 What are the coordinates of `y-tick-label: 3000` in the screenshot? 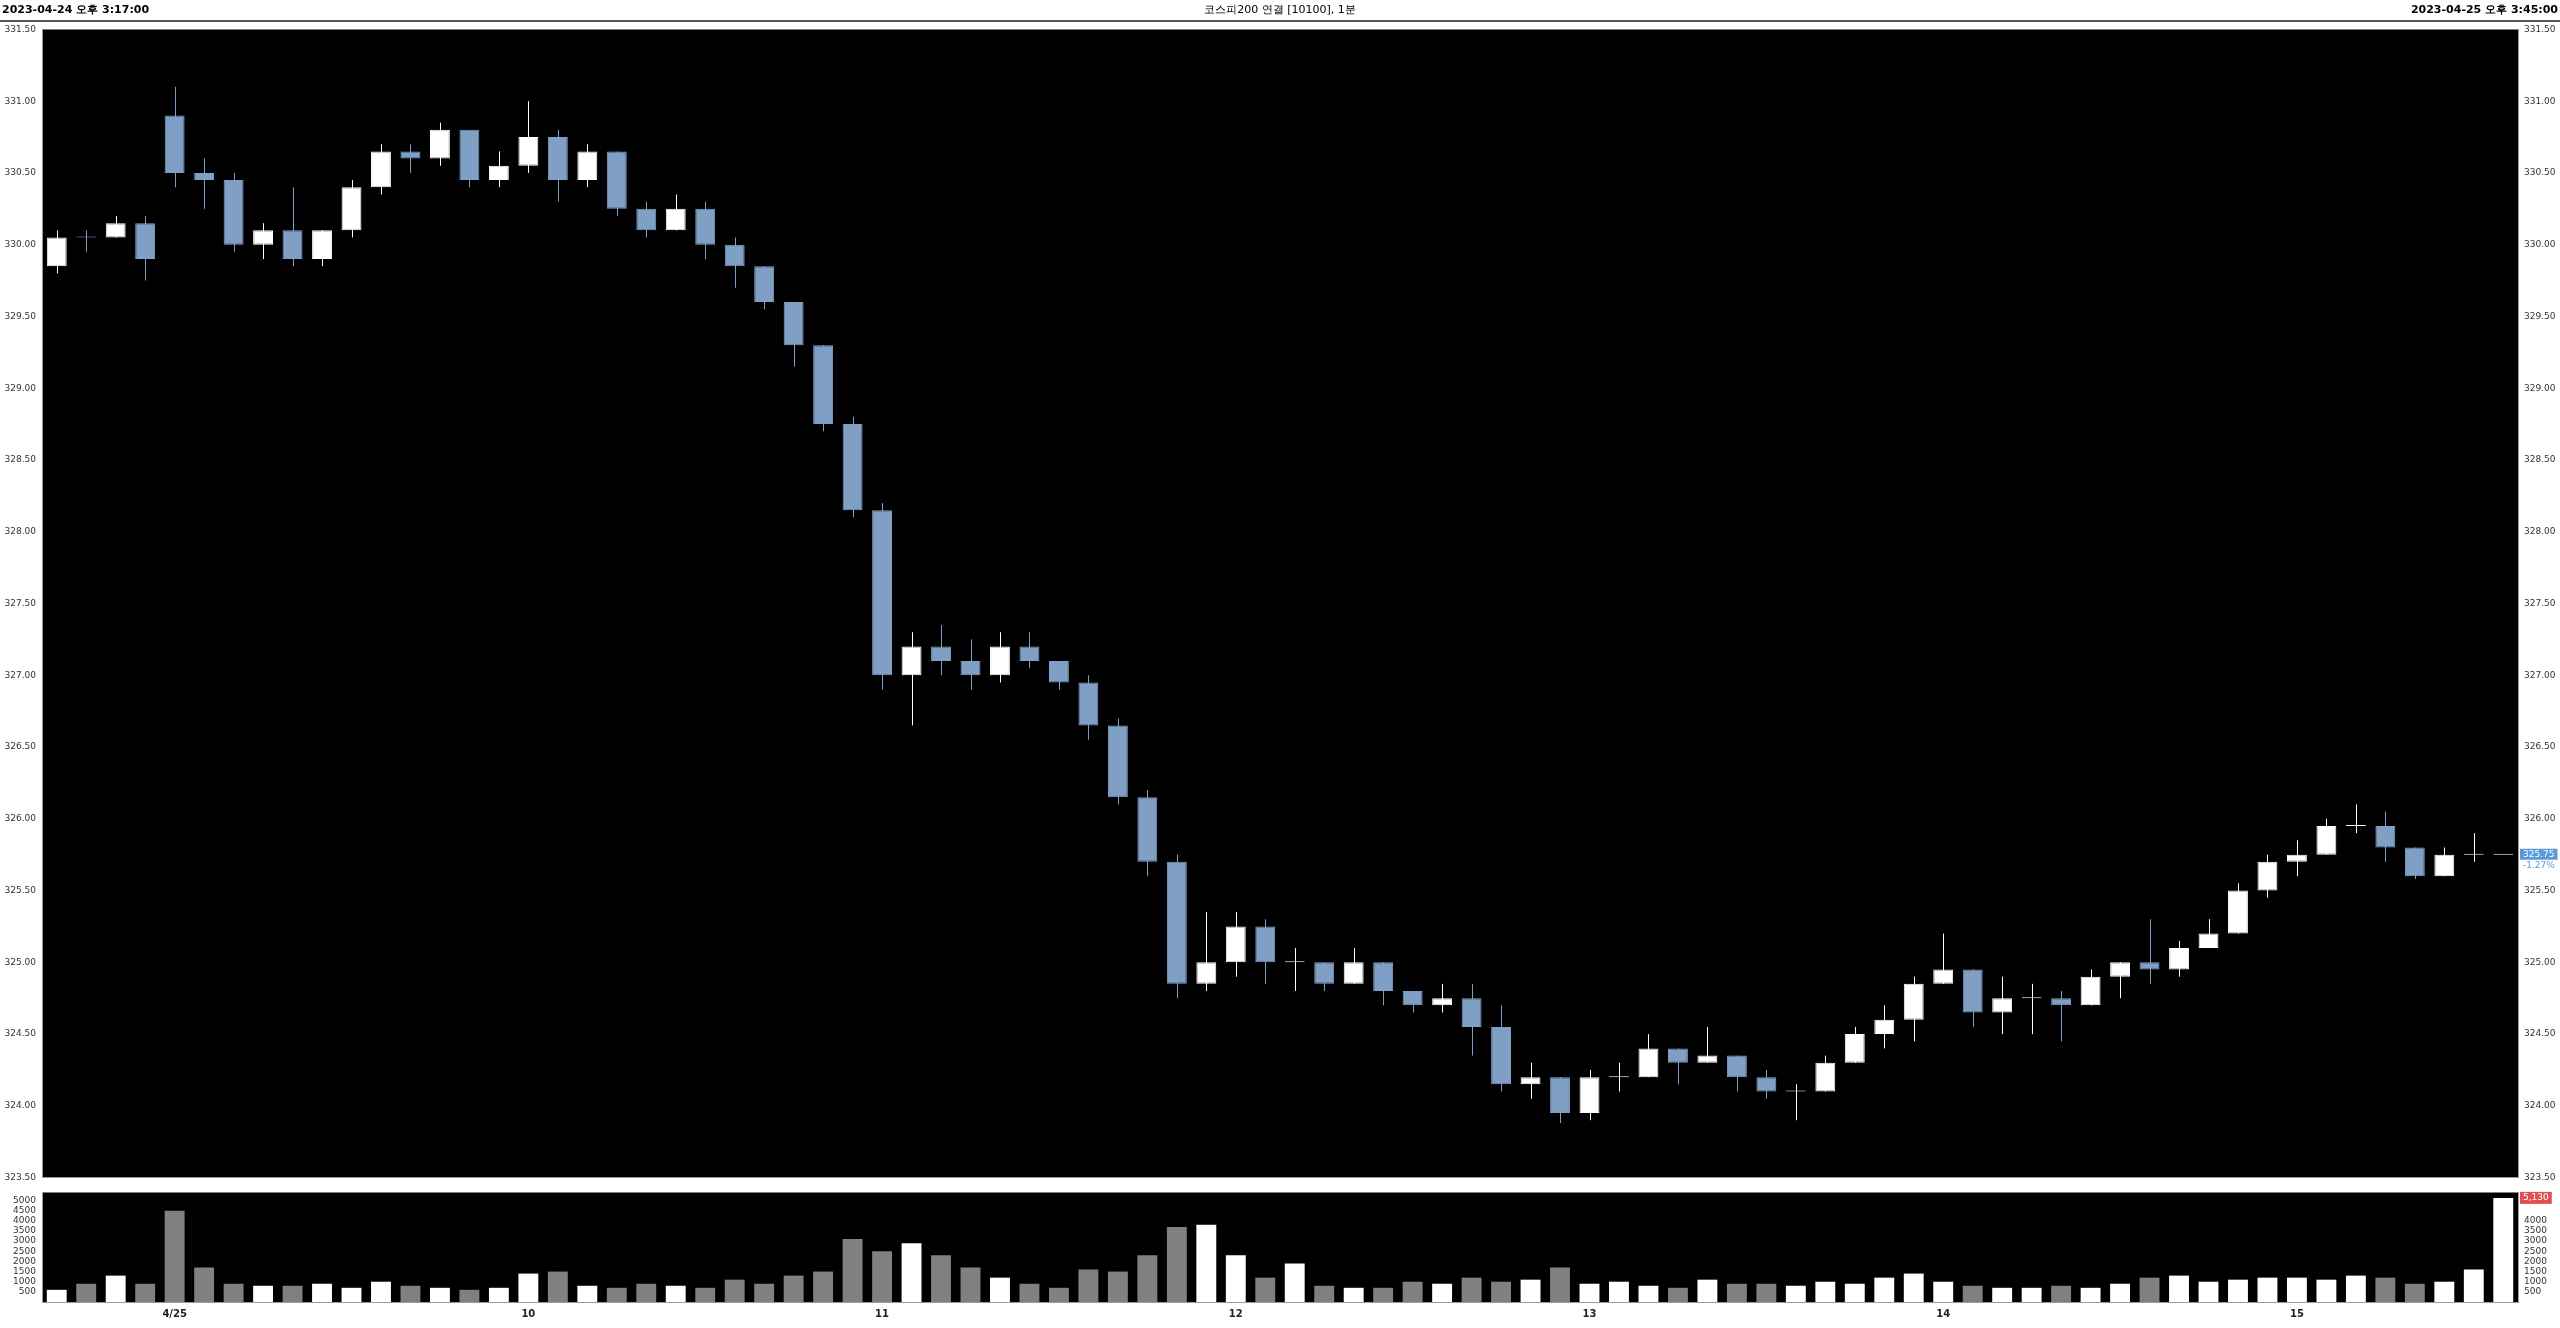 It's located at (25, 1240).